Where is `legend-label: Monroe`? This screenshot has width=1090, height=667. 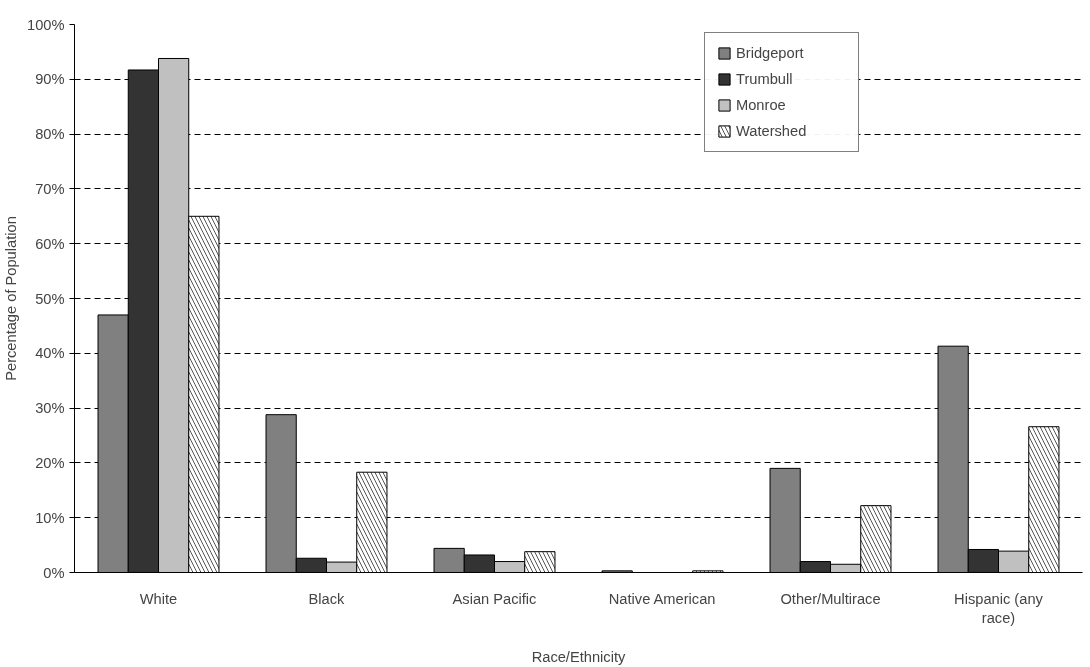 legend-label: Monroe is located at coordinates (761, 105).